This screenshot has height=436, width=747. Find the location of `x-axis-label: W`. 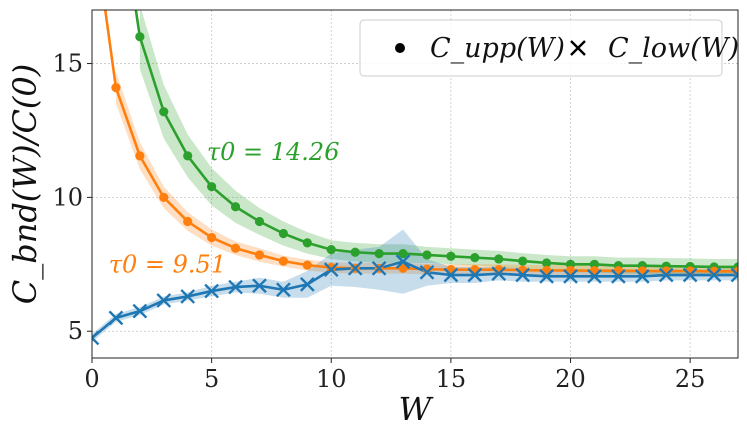

x-axis-label: W is located at coordinates (417, 409).